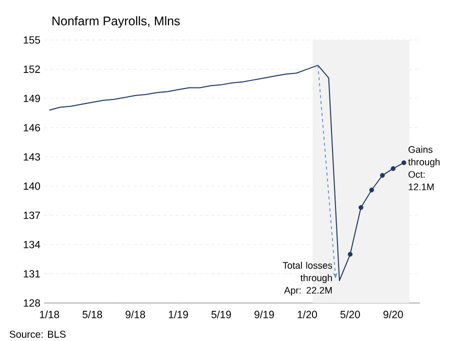  Describe the element at coordinates (350, 314) in the screenshot. I see `x-tick-label: 5/20` at that location.